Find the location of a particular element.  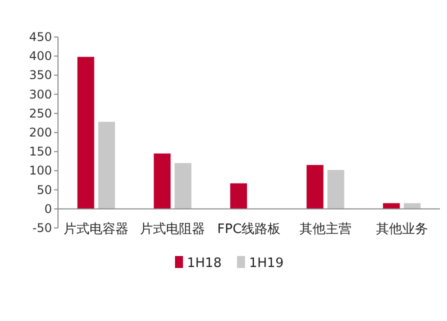

x-tick-label: 其他业务 is located at coordinates (402, 229).